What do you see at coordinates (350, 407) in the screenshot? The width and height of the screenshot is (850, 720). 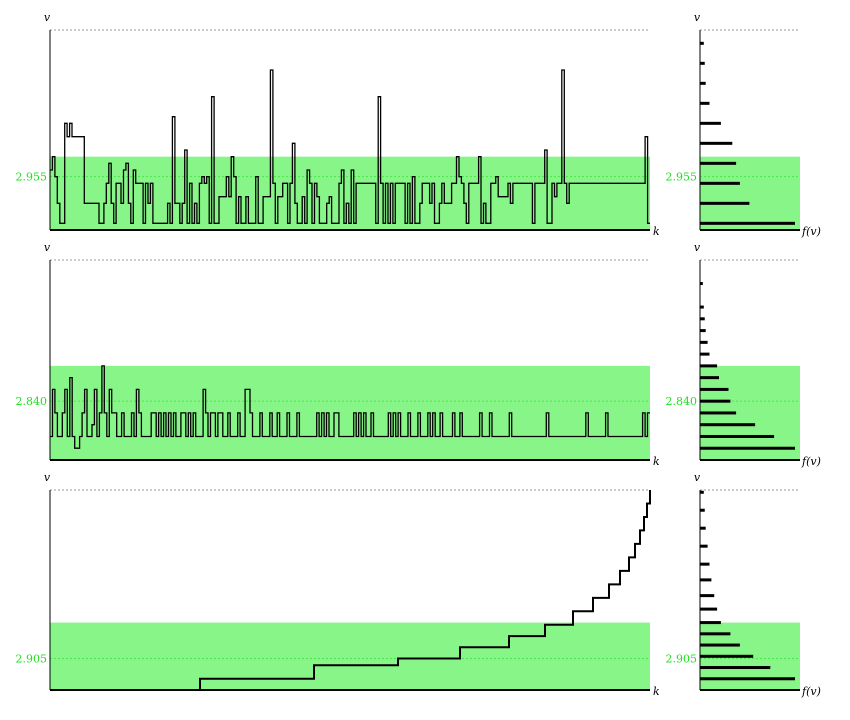 I see `series-trace-line` at bounding box center [350, 407].